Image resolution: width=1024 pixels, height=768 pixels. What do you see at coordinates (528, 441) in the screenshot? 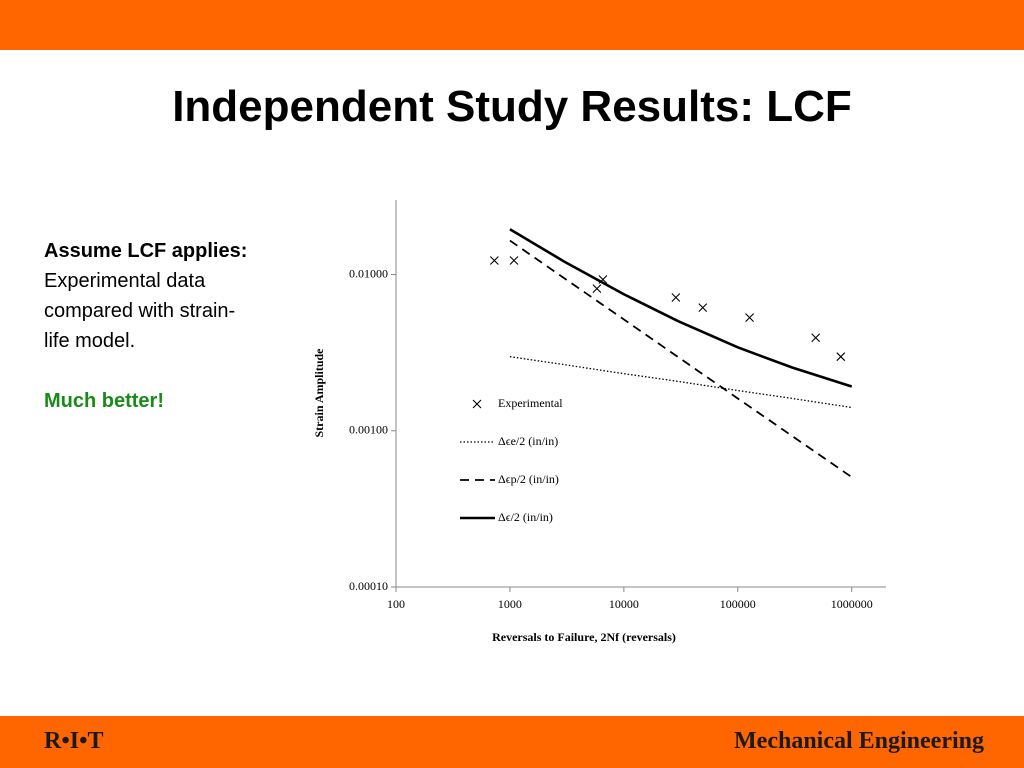
I see `legend-label: Δϵe/2 (in/in)` at bounding box center [528, 441].